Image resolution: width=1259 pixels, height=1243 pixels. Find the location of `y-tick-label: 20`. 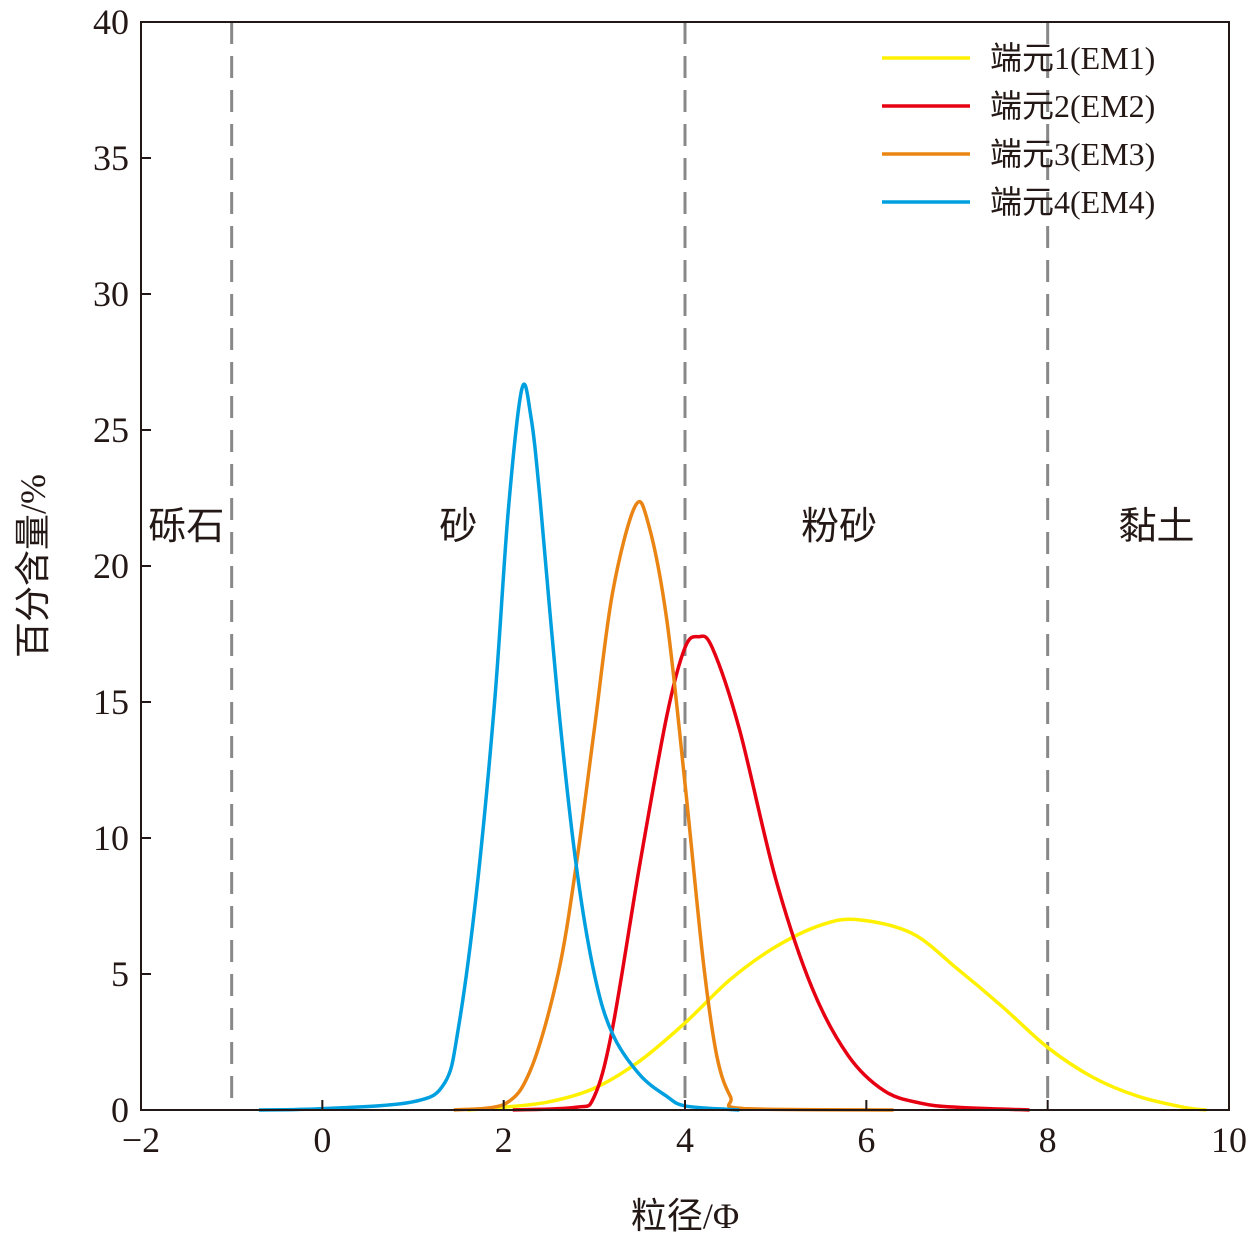

y-tick-label: 20 is located at coordinates (111, 566).